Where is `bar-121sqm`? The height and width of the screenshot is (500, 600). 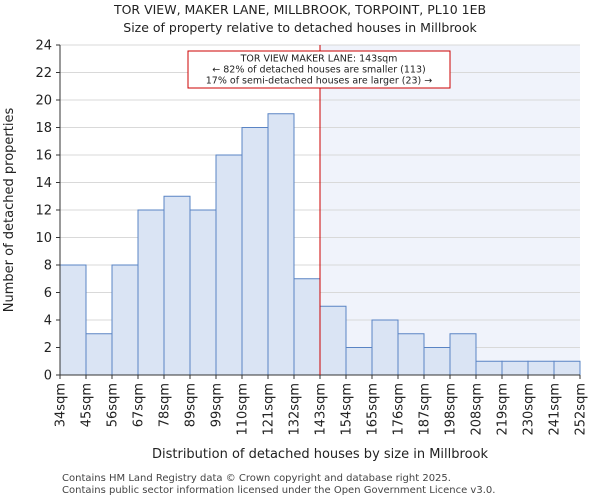
bar-121sqm is located at coordinates (281, 244).